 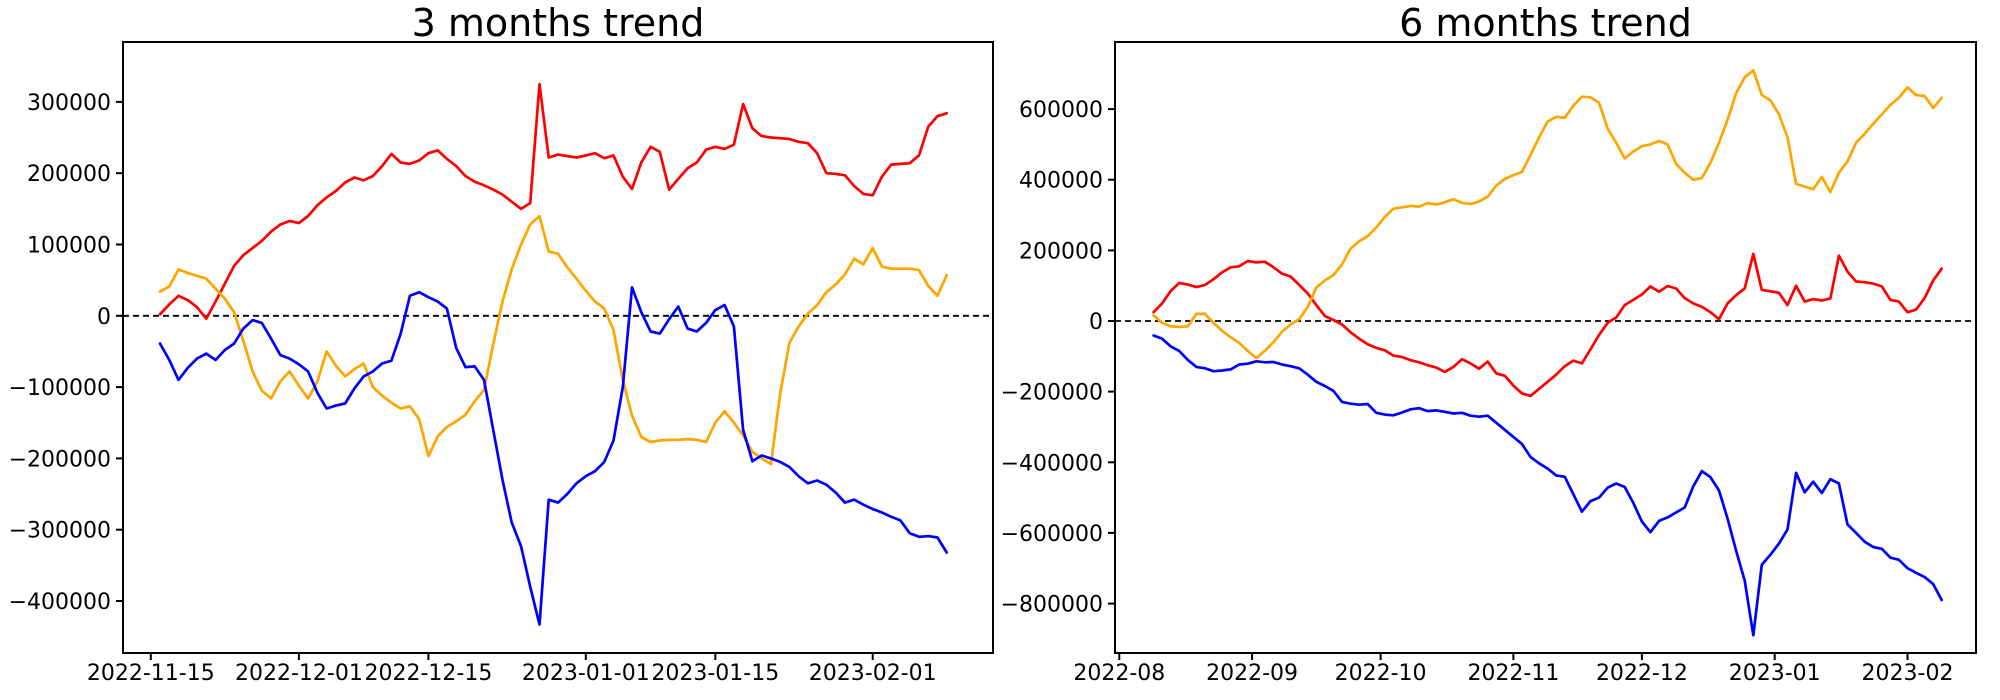 What do you see at coordinates (69, 246) in the screenshot?
I see `y-tick-label: 100000` at bounding box center [69, 246].